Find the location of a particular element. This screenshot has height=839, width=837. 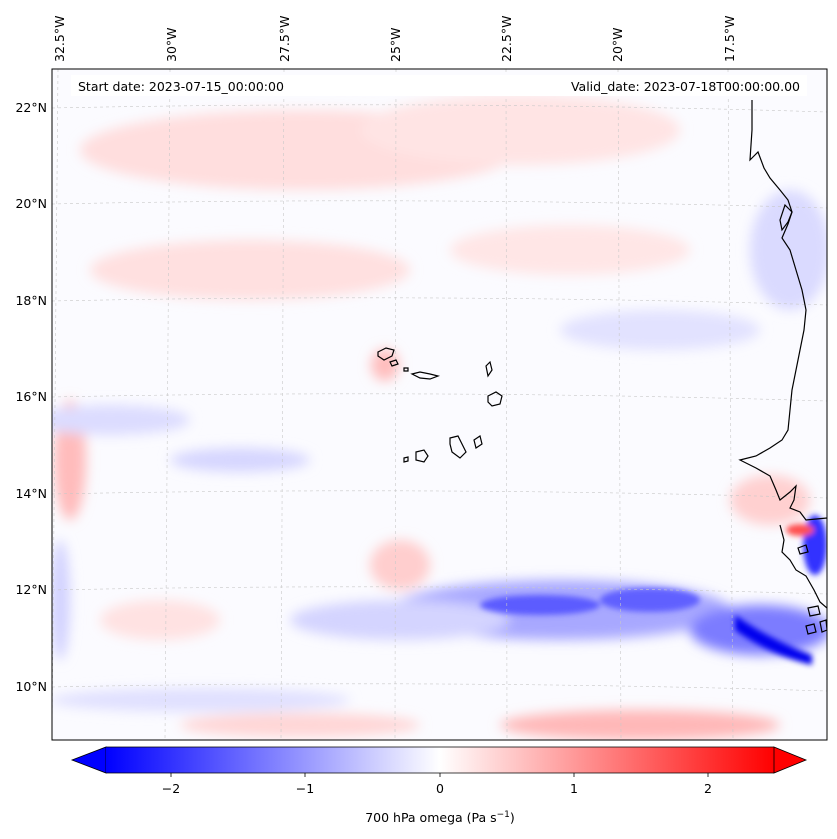

colorbar-label-main: 700 hPa omega (Pa s is located at coordinates (430, 817).